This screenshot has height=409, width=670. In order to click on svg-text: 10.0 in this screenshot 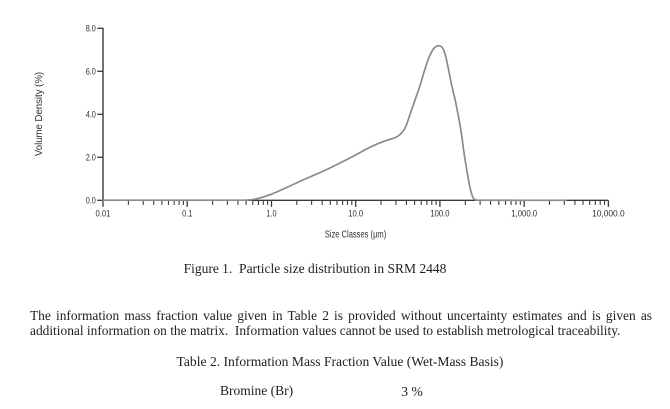, I will do `click(355, 213)`.